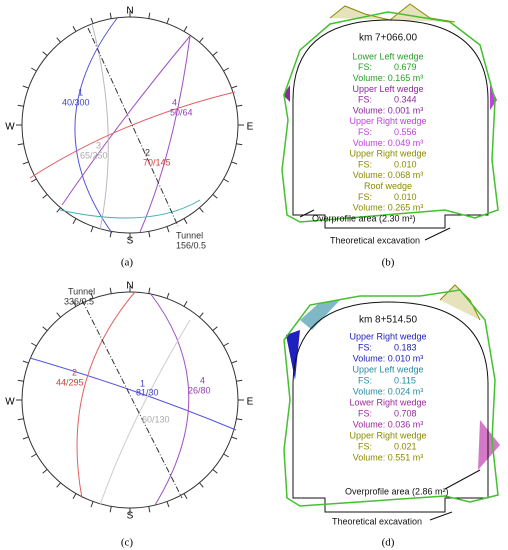  What do you see at coordinates (157, 162) in the screenshot?
I see `plane-orientation: 70/145` at bounding box center [157, 162].